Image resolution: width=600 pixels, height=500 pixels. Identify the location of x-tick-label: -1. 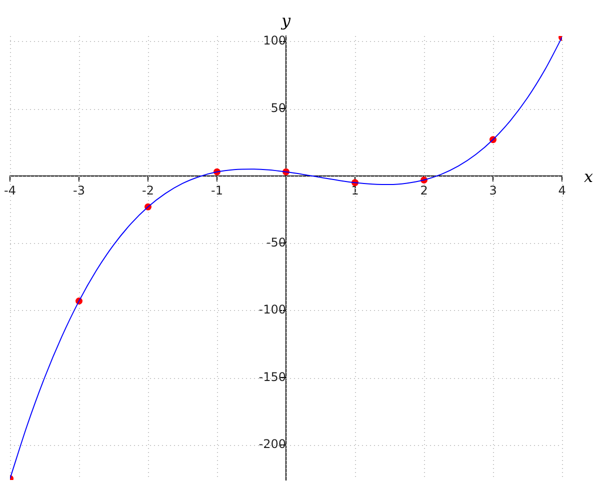
(217, 190).